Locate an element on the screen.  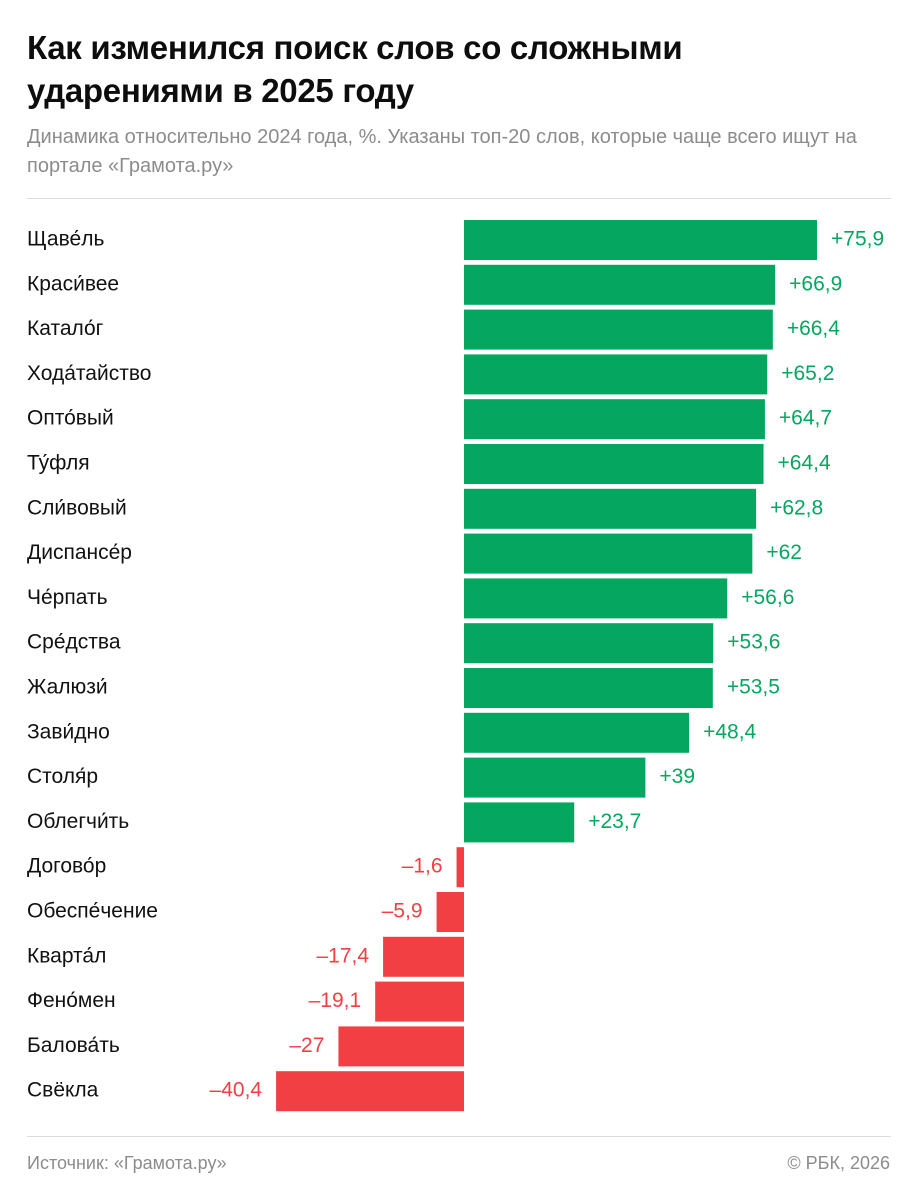
value-label: –40,4 is located at coordinates (236, 1090).